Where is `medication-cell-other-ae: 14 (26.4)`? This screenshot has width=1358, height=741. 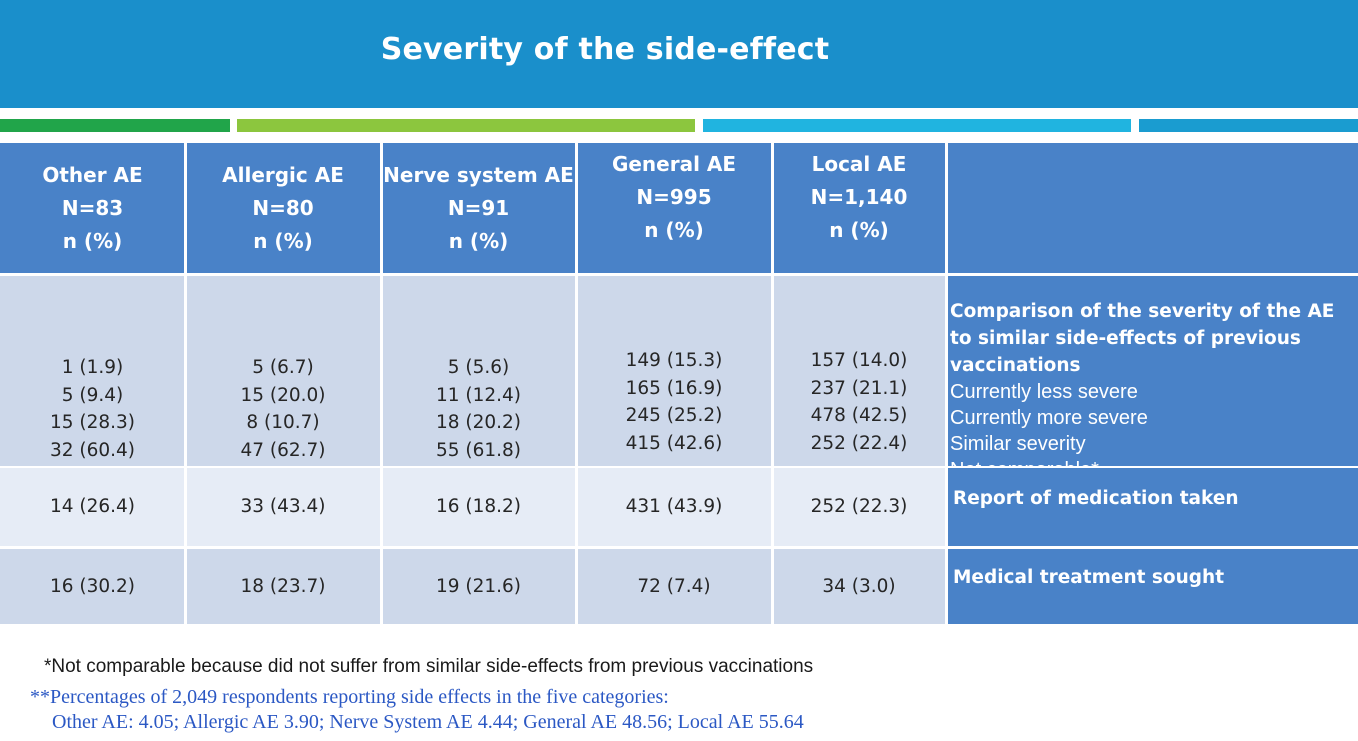
medication-cell-other-ae: 14 (26.4) is located at coordinates (92, 506).